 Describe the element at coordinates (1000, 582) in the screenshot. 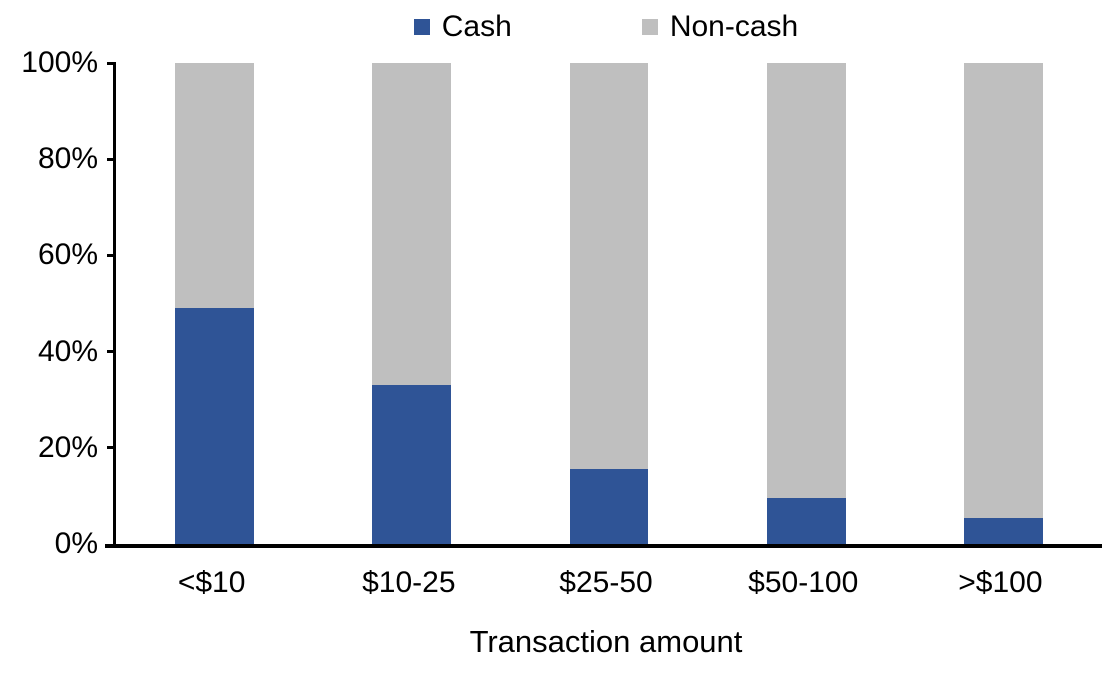

I see `x-tick-label: >$100` at that location.